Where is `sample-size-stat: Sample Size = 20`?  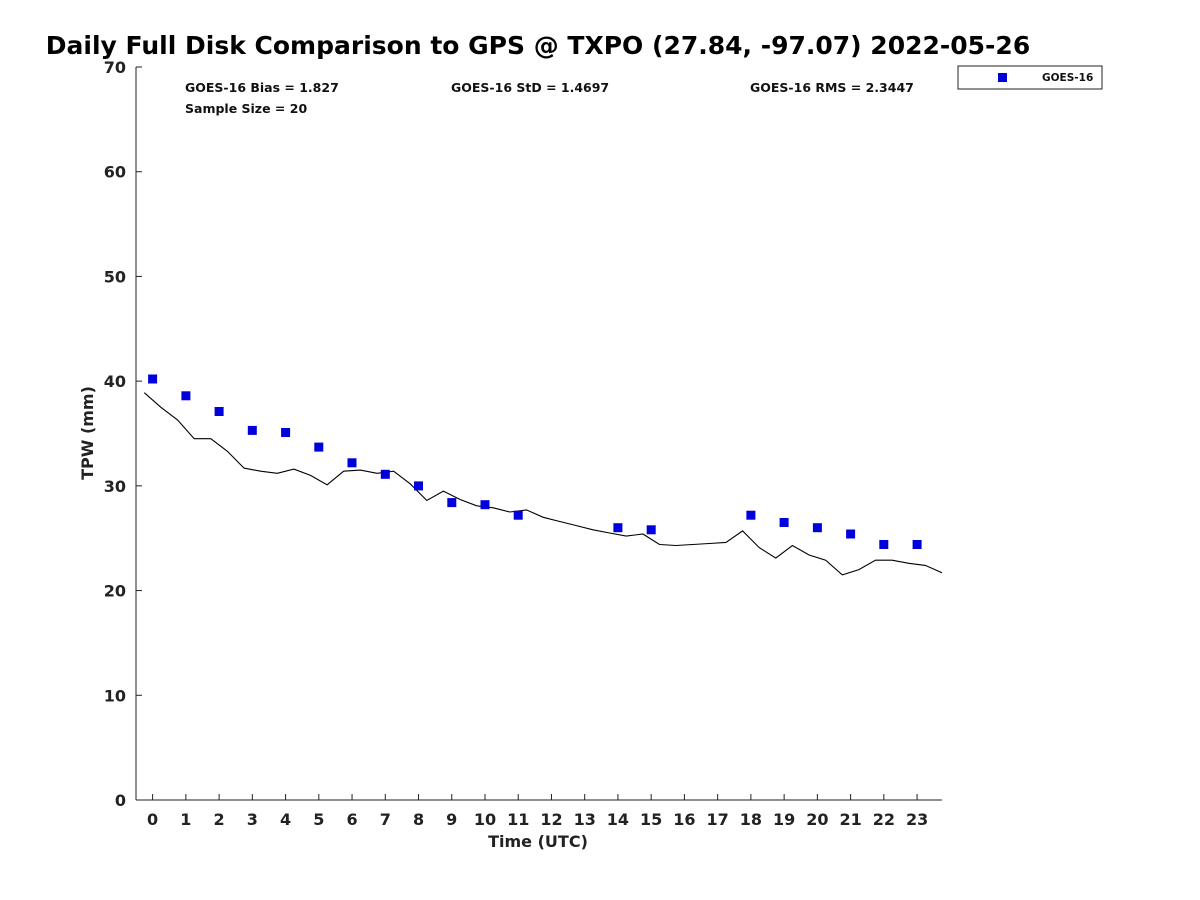 sample-size-stat: Sample Size = 20 is located at coordinates (246, 108).